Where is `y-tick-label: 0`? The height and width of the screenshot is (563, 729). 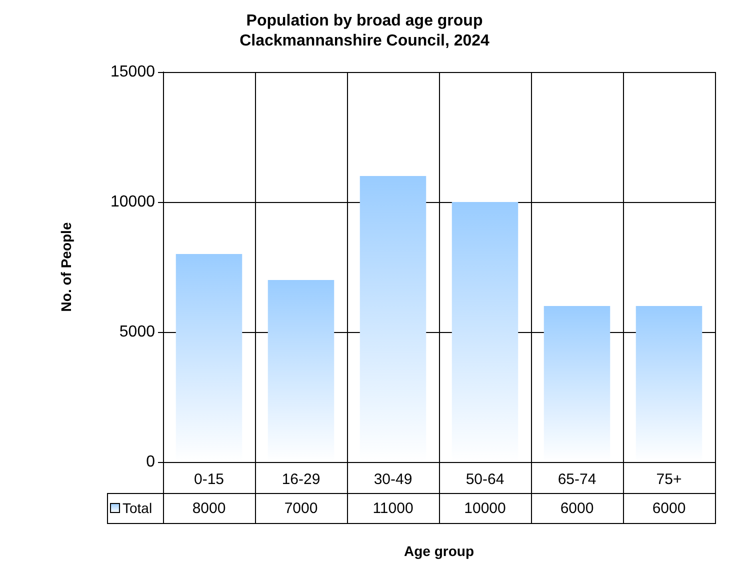
y-tick-label: 0 is located at coordinates (151, 462).